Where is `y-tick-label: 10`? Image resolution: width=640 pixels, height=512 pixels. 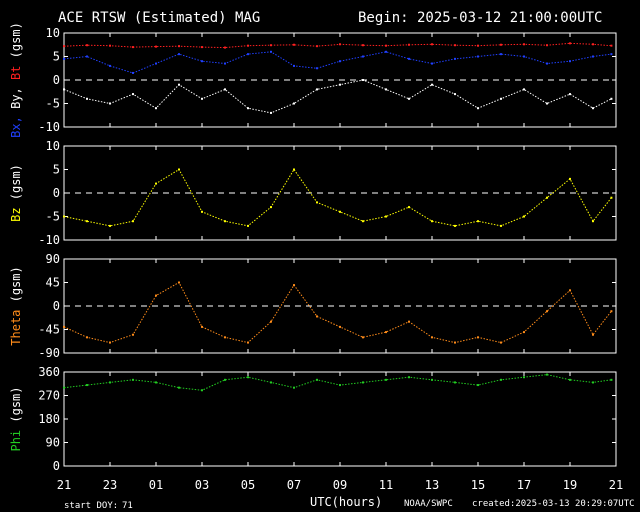 y-tick-label: 10 is located at coordinates (53, 33).